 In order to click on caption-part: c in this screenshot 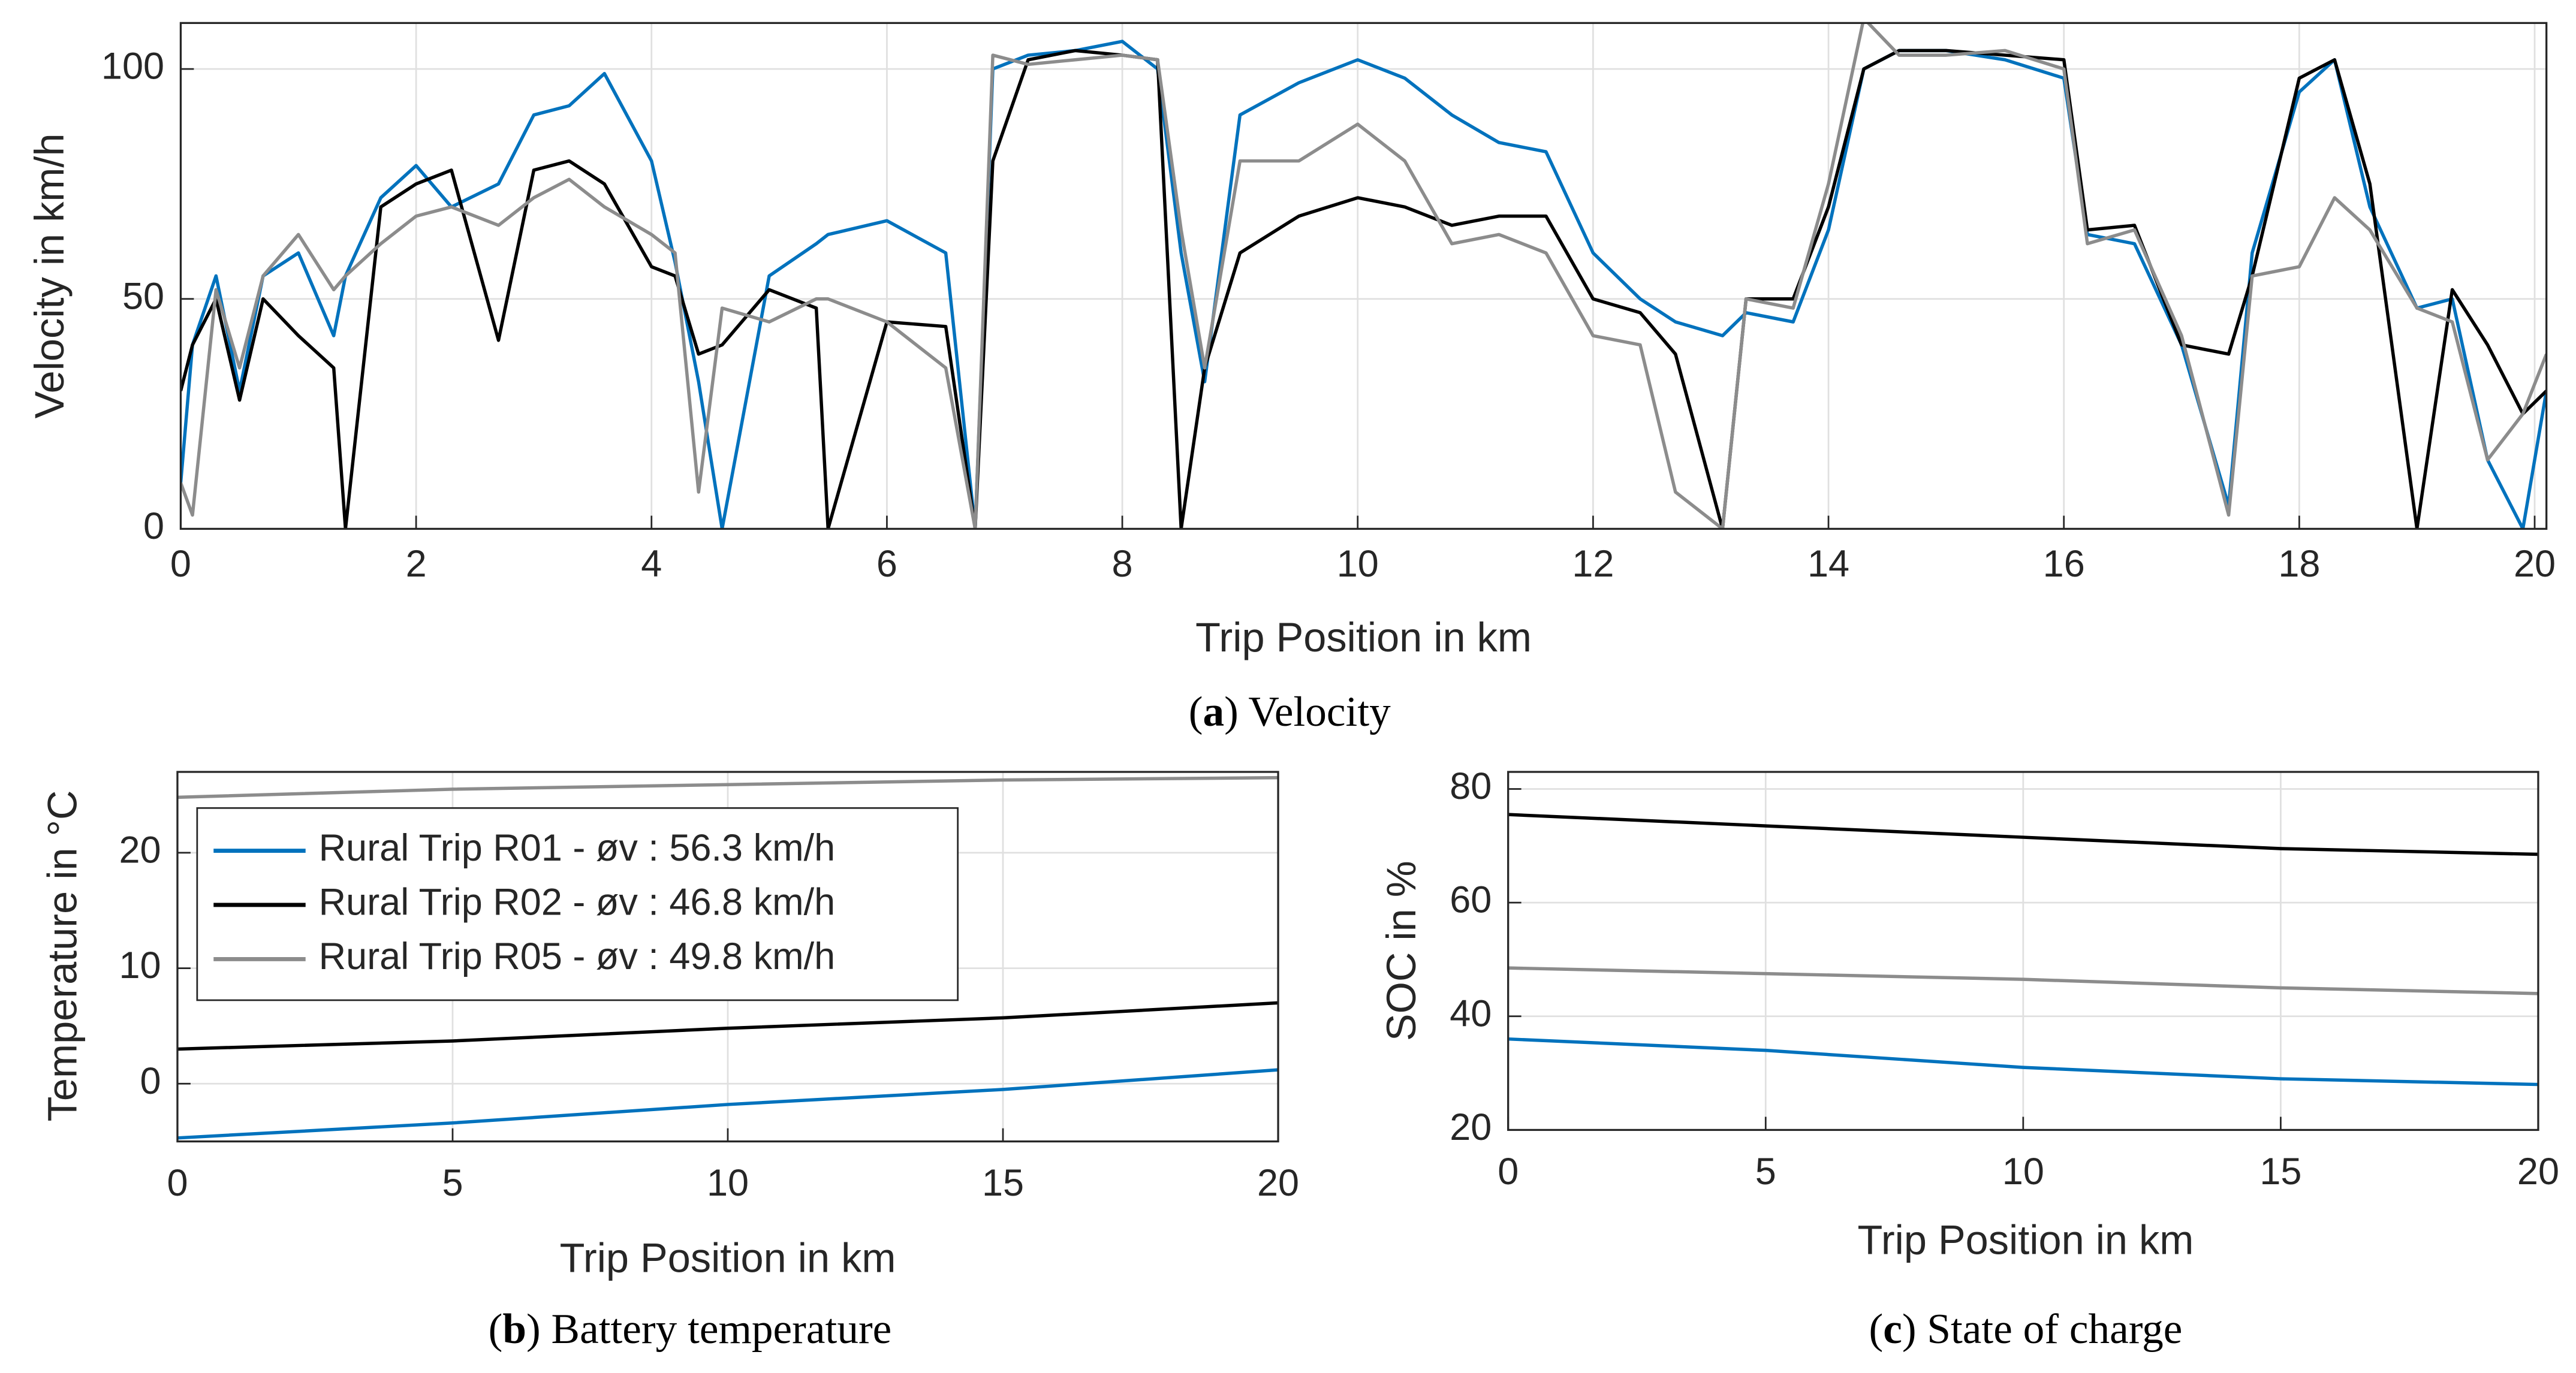, I will do `click(1893, 1329)`.